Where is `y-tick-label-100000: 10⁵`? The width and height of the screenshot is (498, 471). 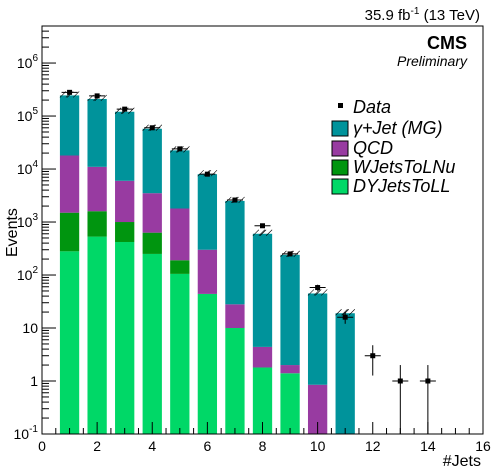
y-tick-label-100000: 10⁵ is located at coordinates (28, 115).